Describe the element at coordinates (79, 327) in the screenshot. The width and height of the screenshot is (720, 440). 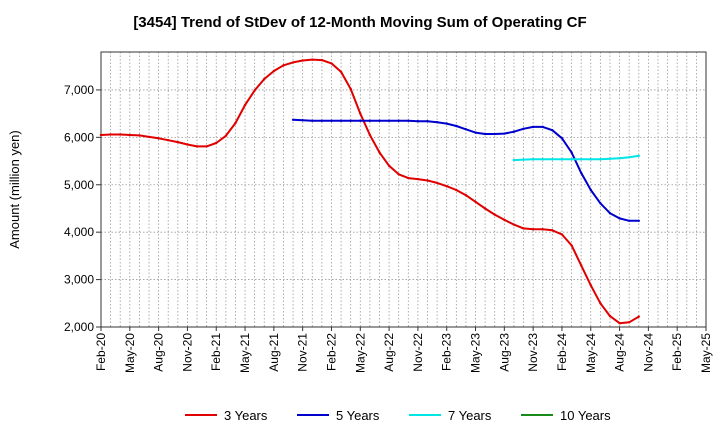
I see `y-tick-label: 2,000` at that location.